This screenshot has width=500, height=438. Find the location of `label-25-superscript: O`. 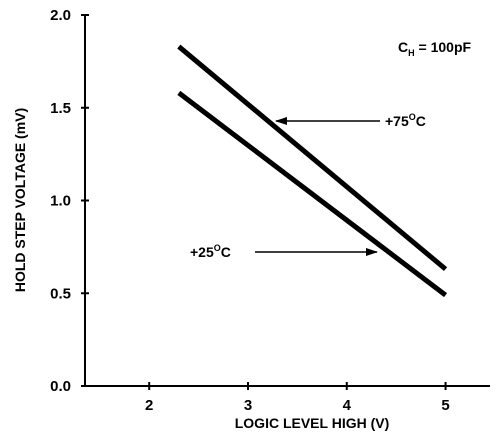

label-25-superscript: O is located at coordinates (217, 248).